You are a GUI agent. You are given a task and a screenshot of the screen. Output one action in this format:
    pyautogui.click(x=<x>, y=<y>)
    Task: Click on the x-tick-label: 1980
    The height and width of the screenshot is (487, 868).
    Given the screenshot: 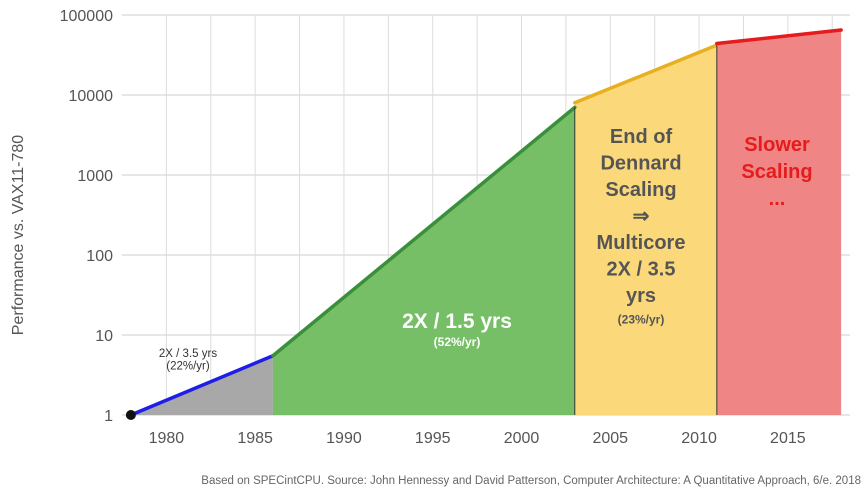 What is the action you would take?
    pyautogui.click(x=167, y=438)
    